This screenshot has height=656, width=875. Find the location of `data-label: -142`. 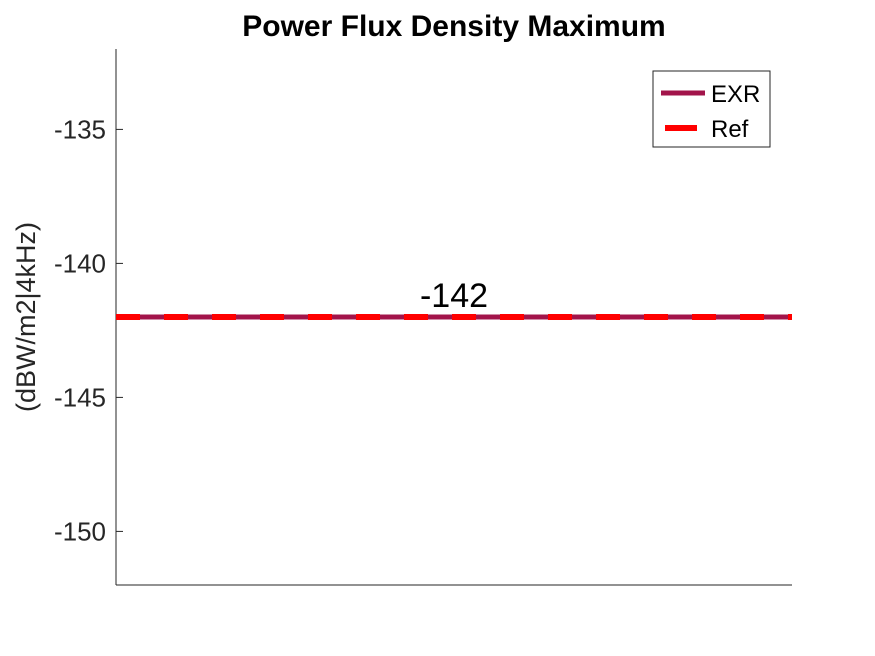

data-label: -142 is located at coordinates (454, 296).